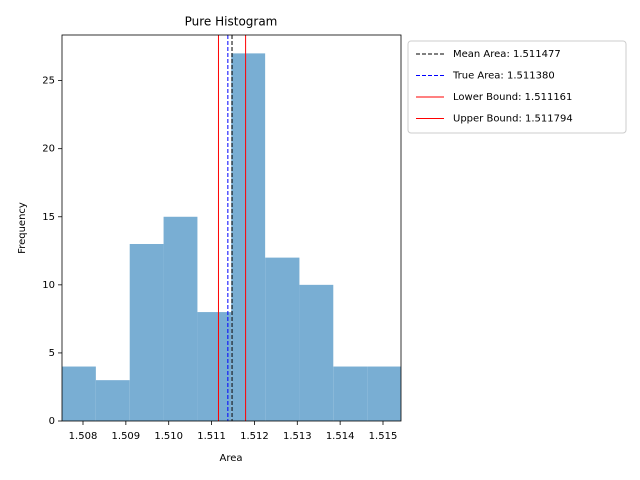 This screenshot has height=480, width=640. What do you see at coordinates (340, 436) in the screenshot?
I see `x-tick-label: 1.514` at bounding box center [340, 436].